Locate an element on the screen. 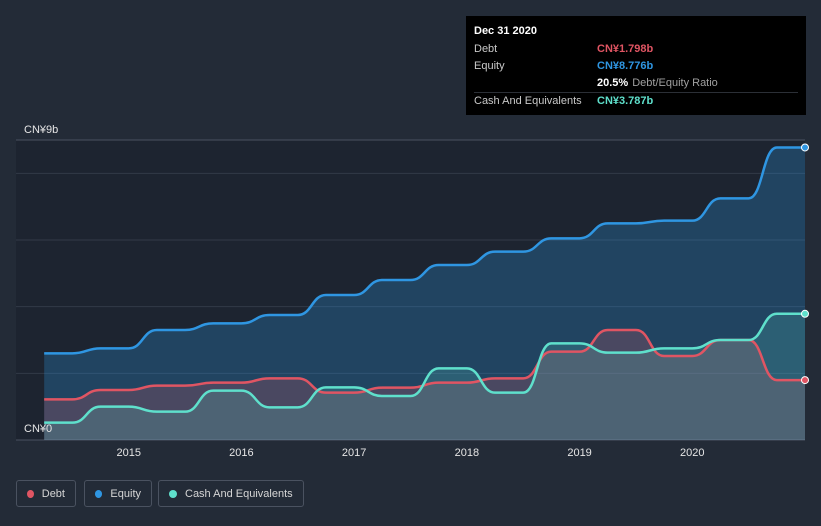 The image size is (821, 526). end-marker-debt is located at coordinates (805, 380).